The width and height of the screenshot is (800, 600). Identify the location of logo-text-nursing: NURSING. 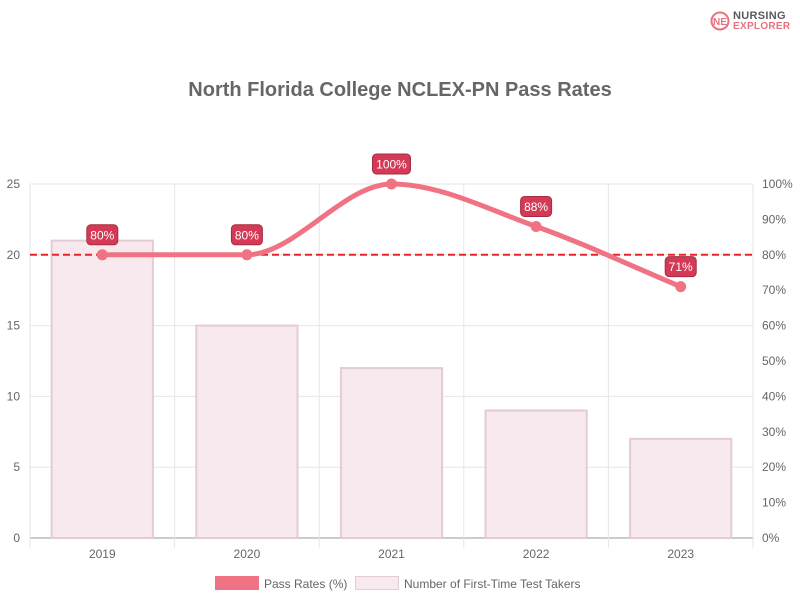
(759, 16).